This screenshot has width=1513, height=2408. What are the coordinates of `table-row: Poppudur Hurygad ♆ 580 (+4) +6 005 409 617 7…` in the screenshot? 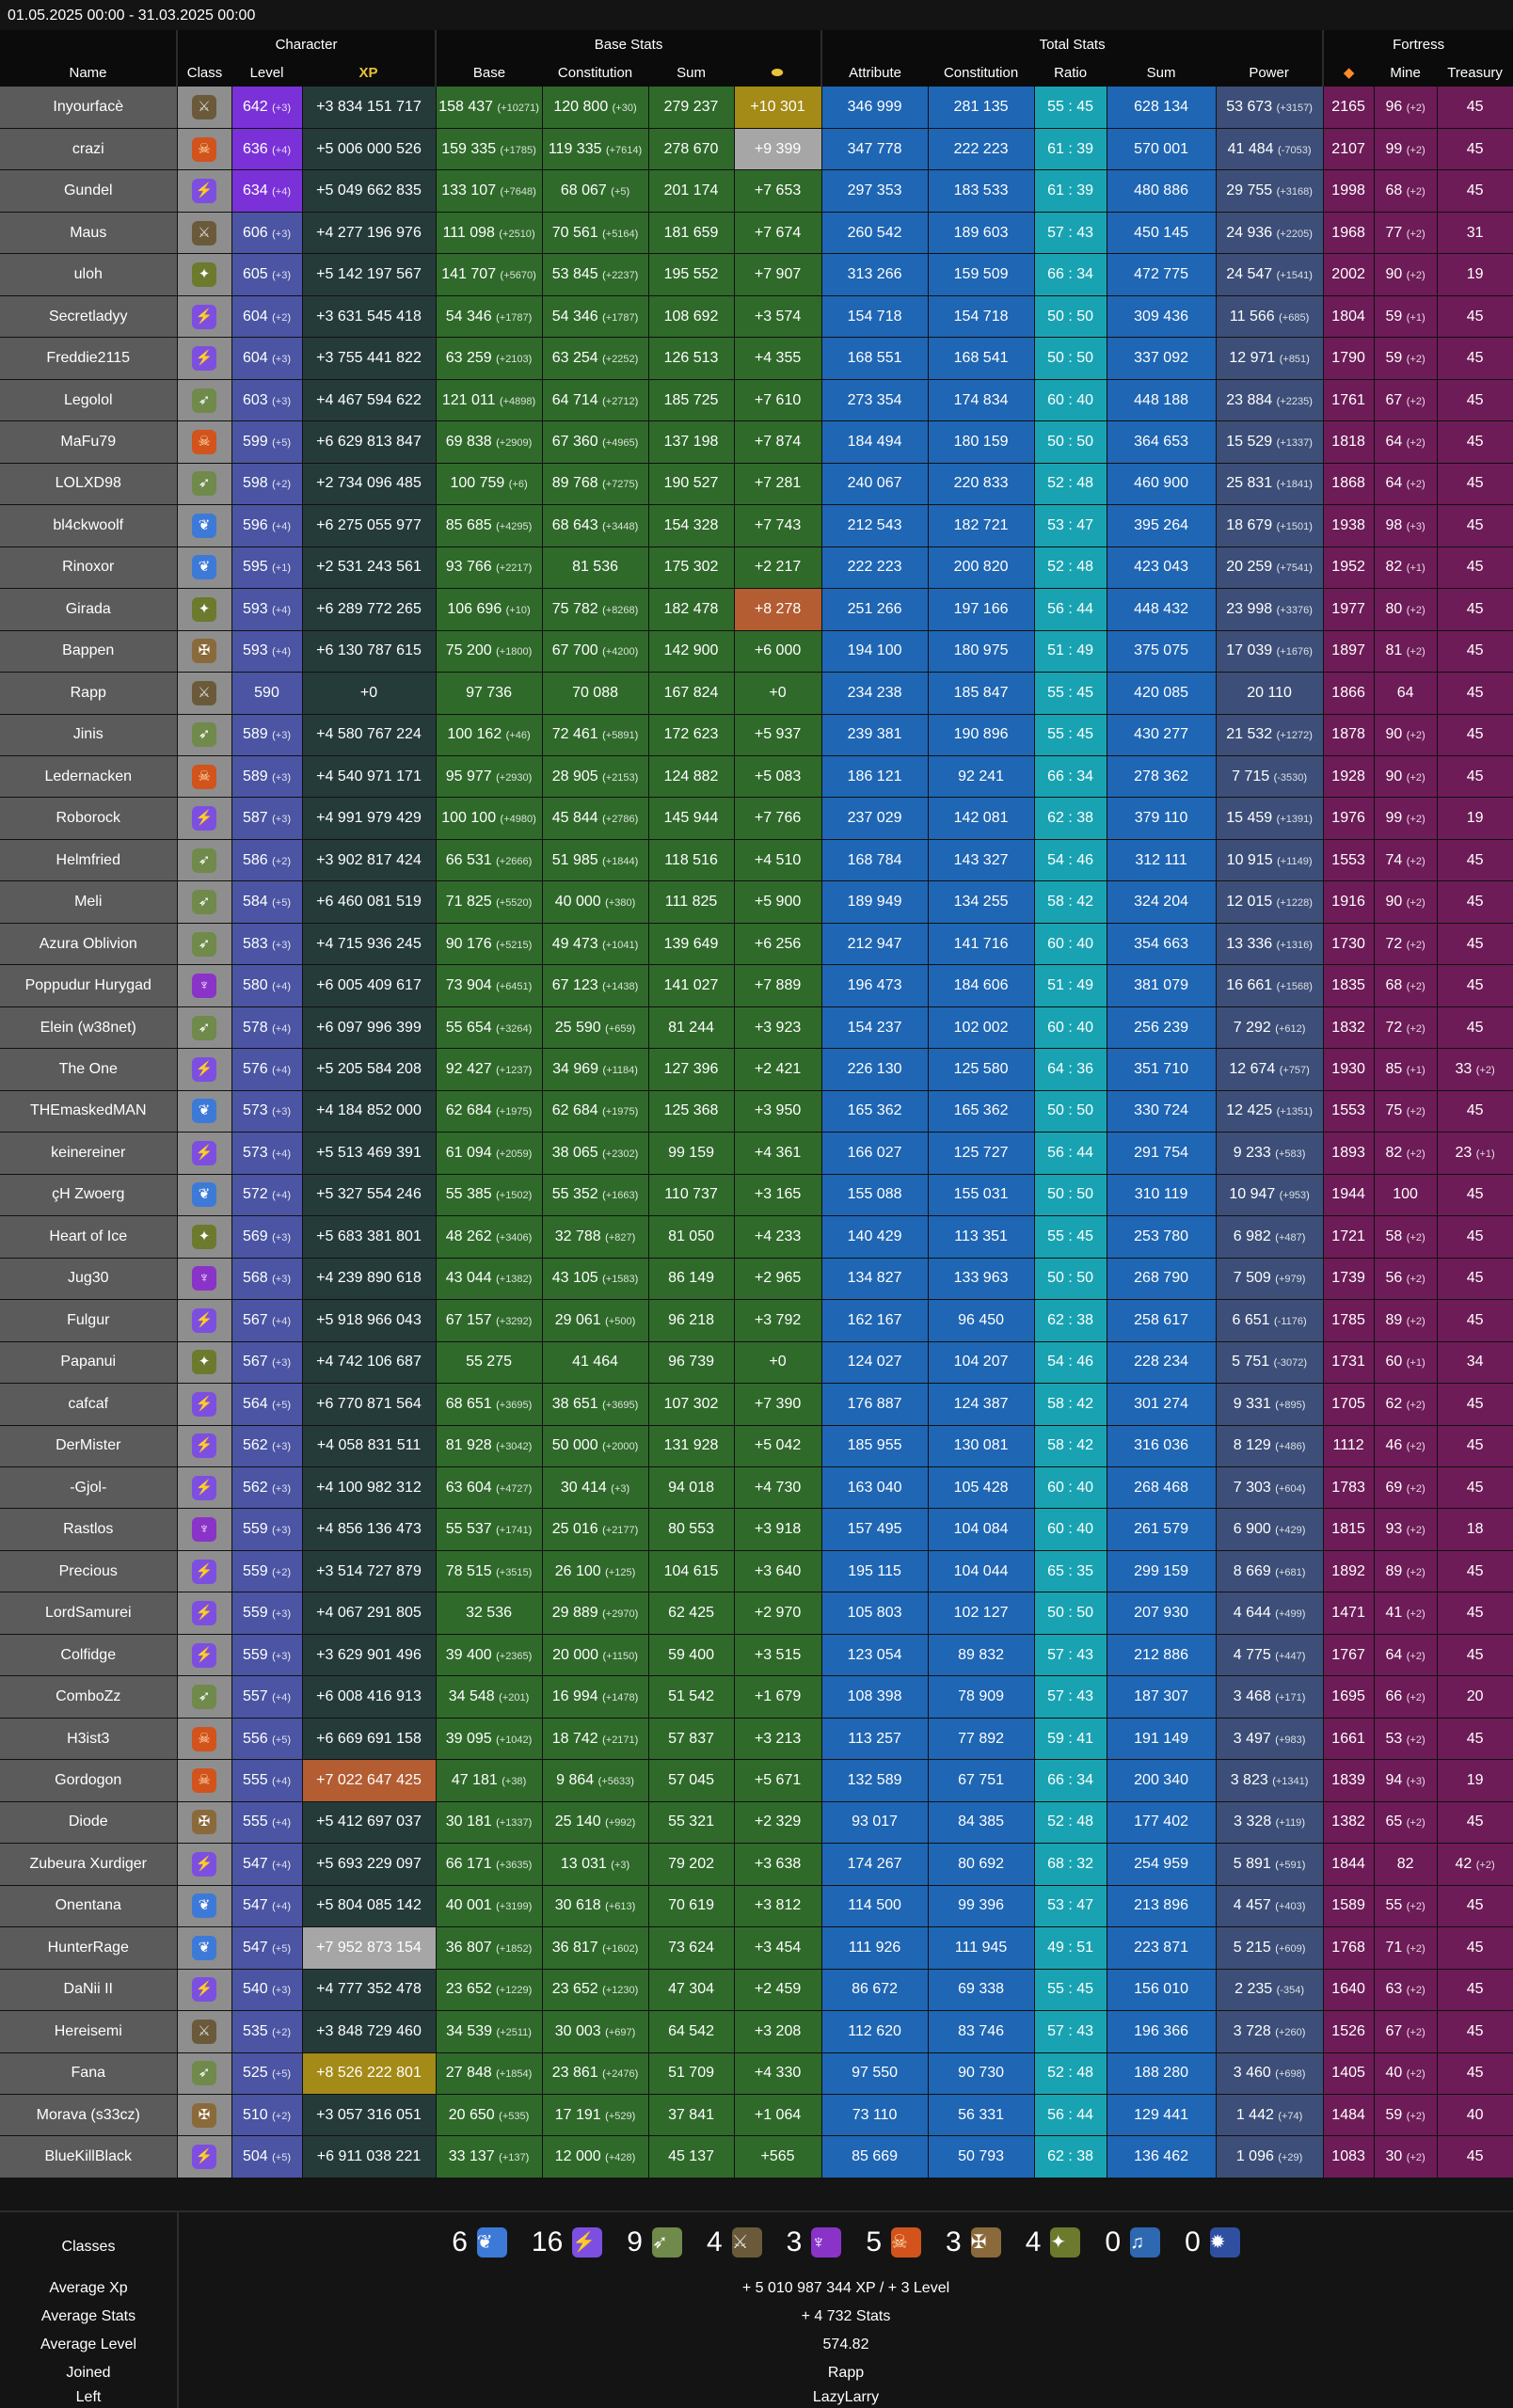 It's located at (756, 986).